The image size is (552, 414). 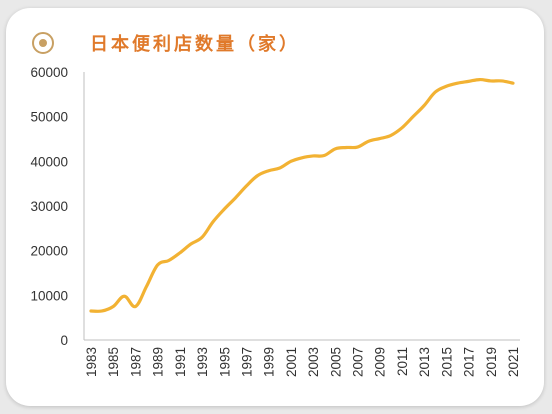 I want to click on x-tick-label: 1997, so click(x=246, y=362).